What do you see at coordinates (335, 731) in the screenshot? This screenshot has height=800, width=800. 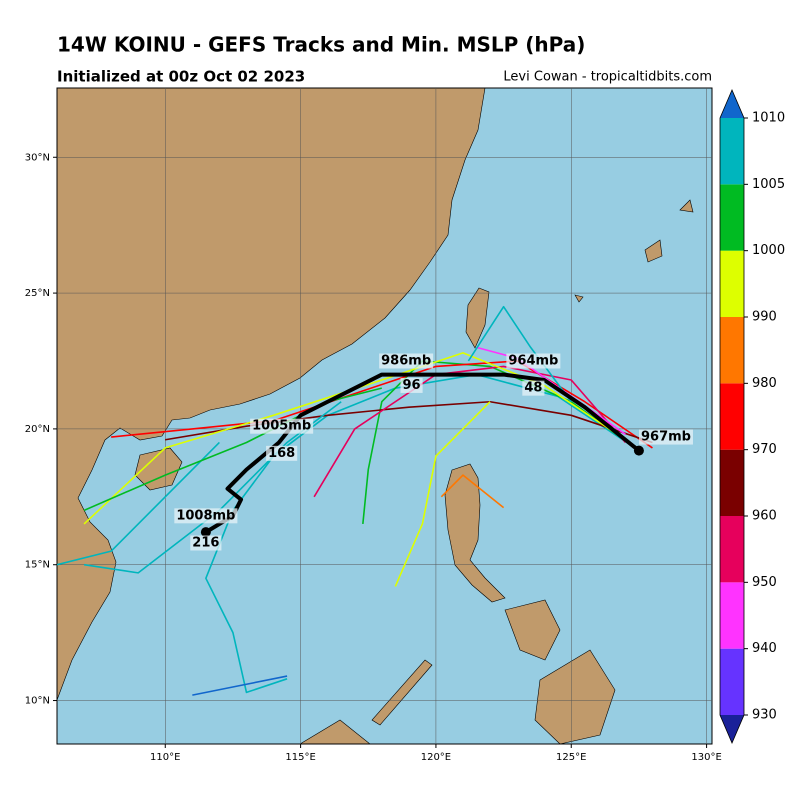 I see `borneo` at bounding box center [335, 731].